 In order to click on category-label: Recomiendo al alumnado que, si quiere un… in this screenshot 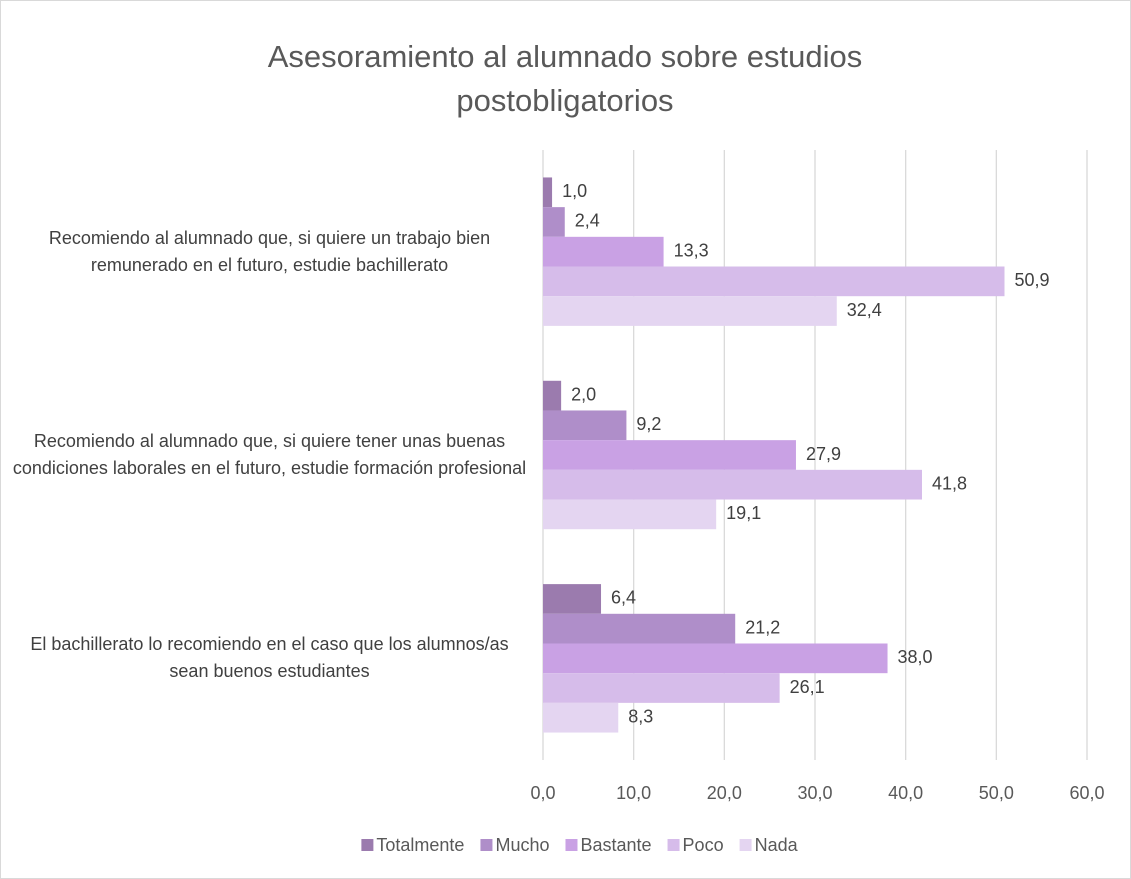, I will do `click(269, 251)`.